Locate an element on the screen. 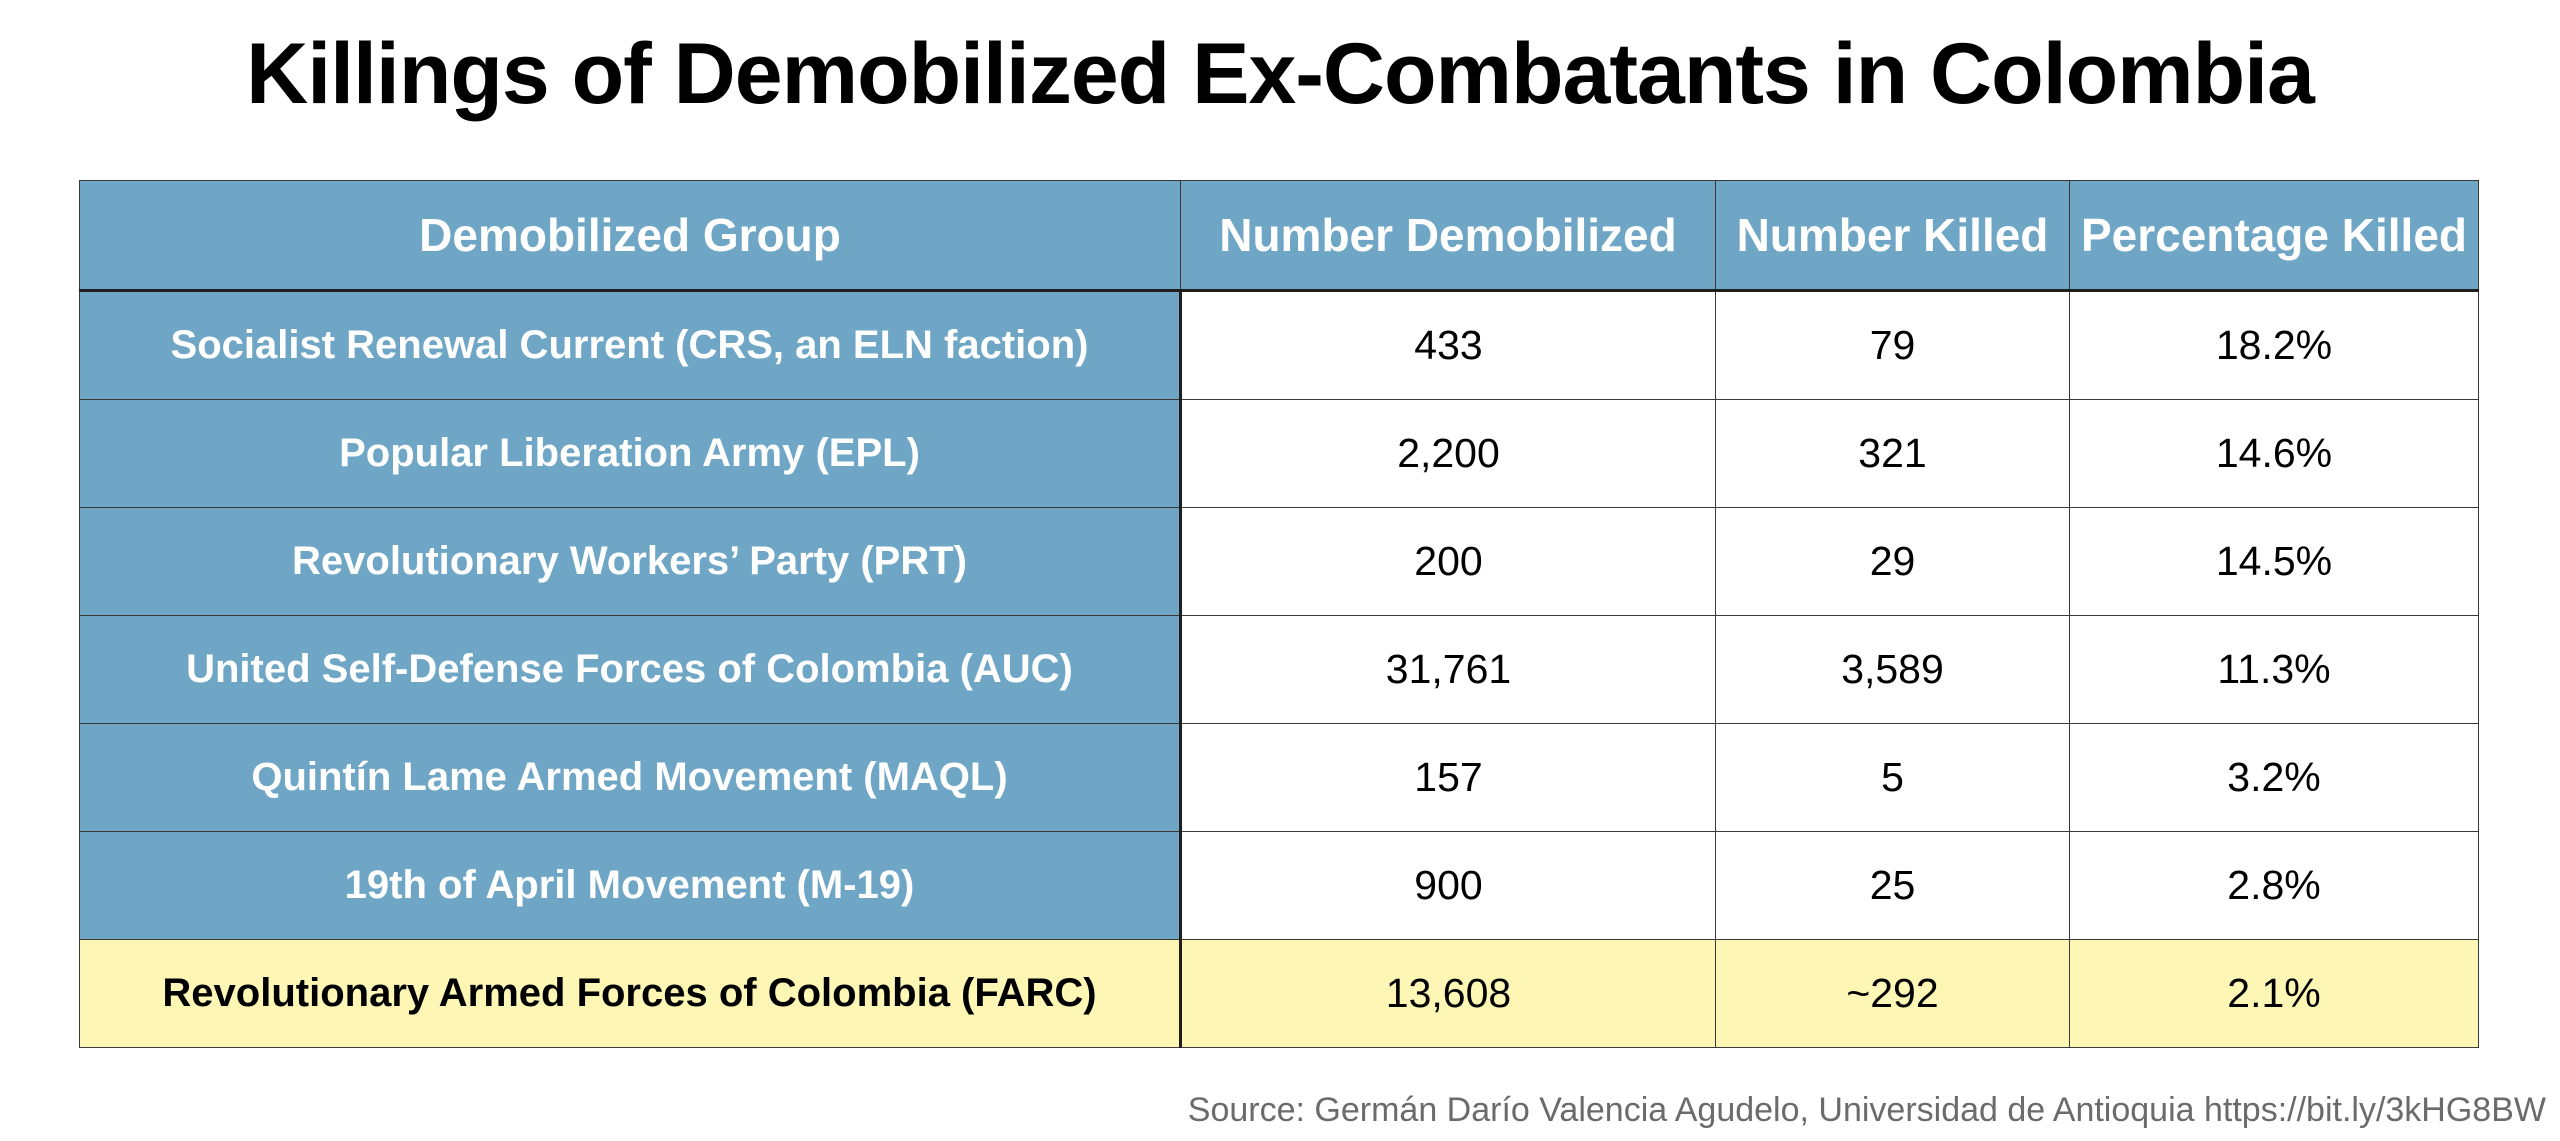 This screenshot has height=1141, width=2560. number-demobilized-cell: 31,761 is located at coordinates (1448, 669).